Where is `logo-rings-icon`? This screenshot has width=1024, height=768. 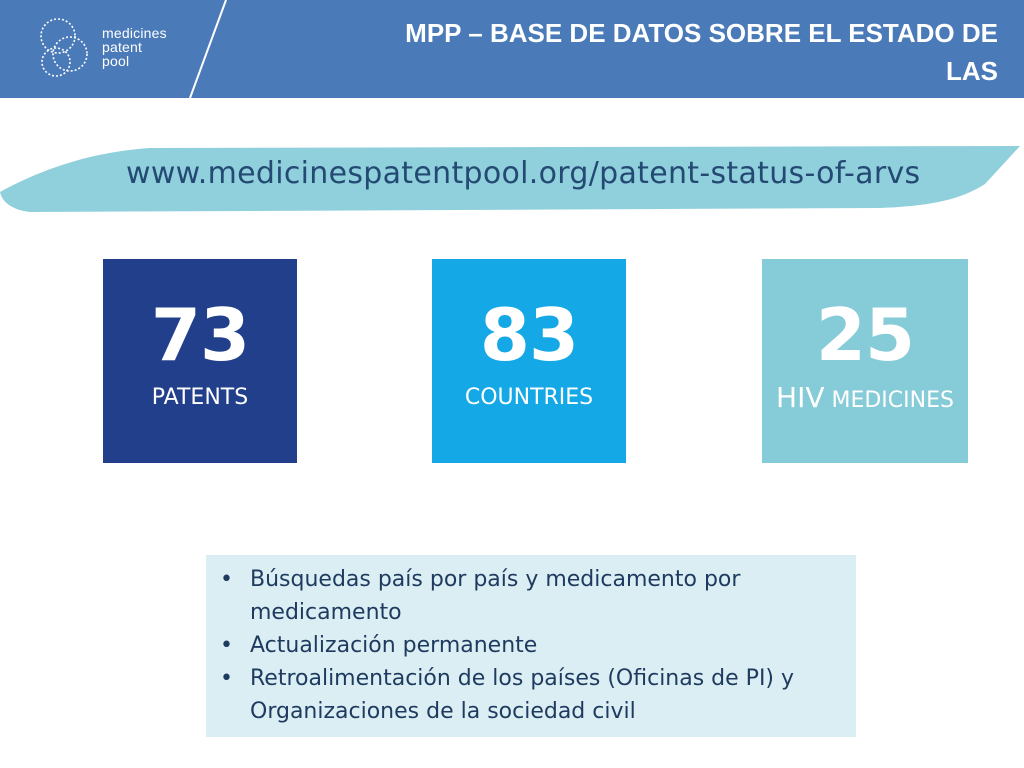 logo-rings-icon is located at coordinates (64, 47).